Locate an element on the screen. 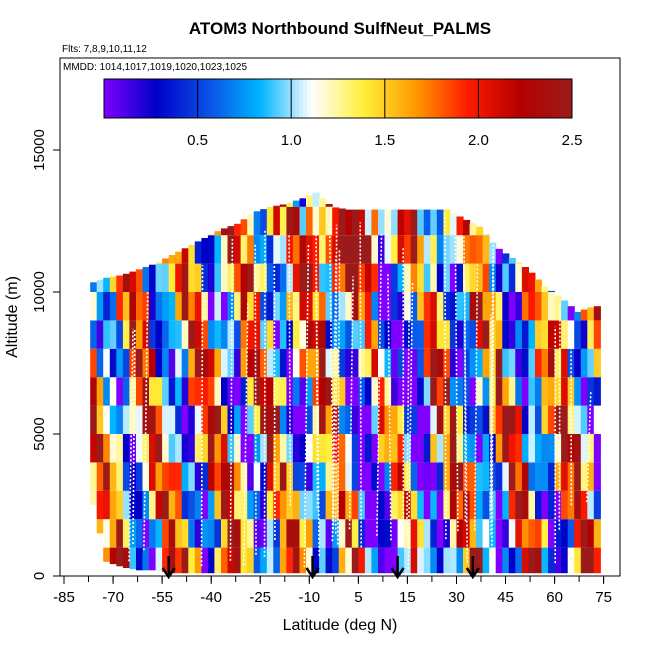  y-axis: 0 5000 10000 15000 is located at coordinates (45, 354).